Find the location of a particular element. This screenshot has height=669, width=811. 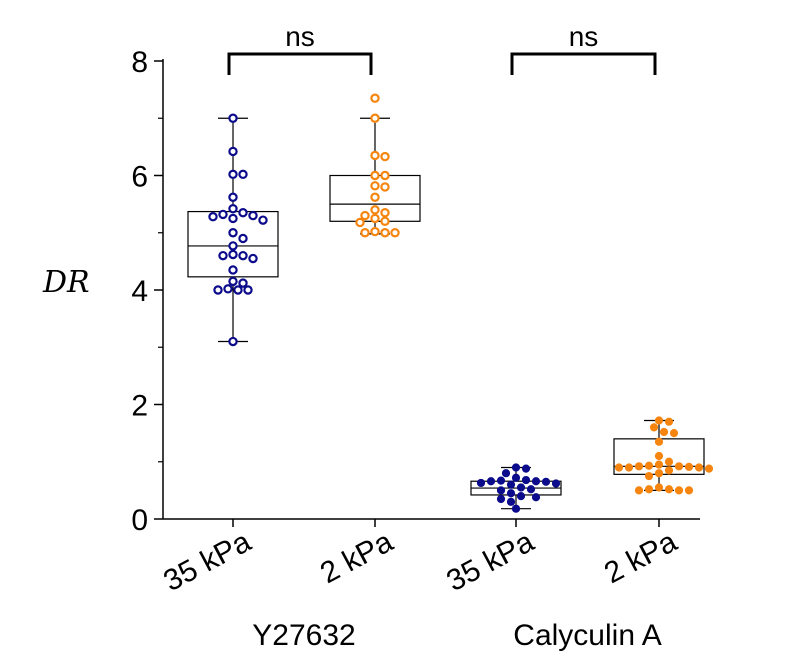

y-tick-label: 2 is located at coordinates (139, 406).